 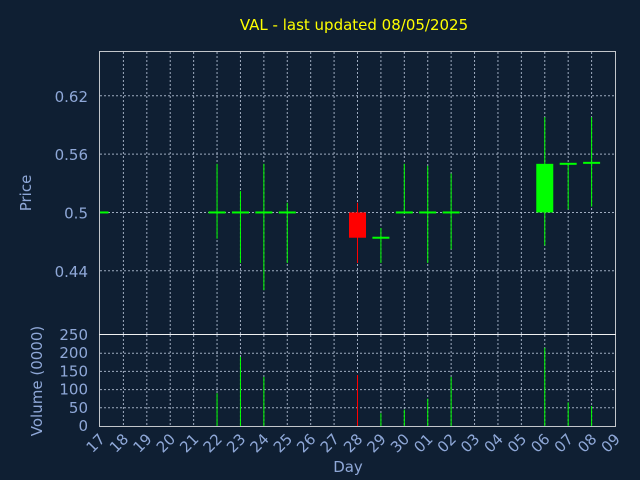 I want to click on price-tick-label: 0.62, so click(x=71, y=97).